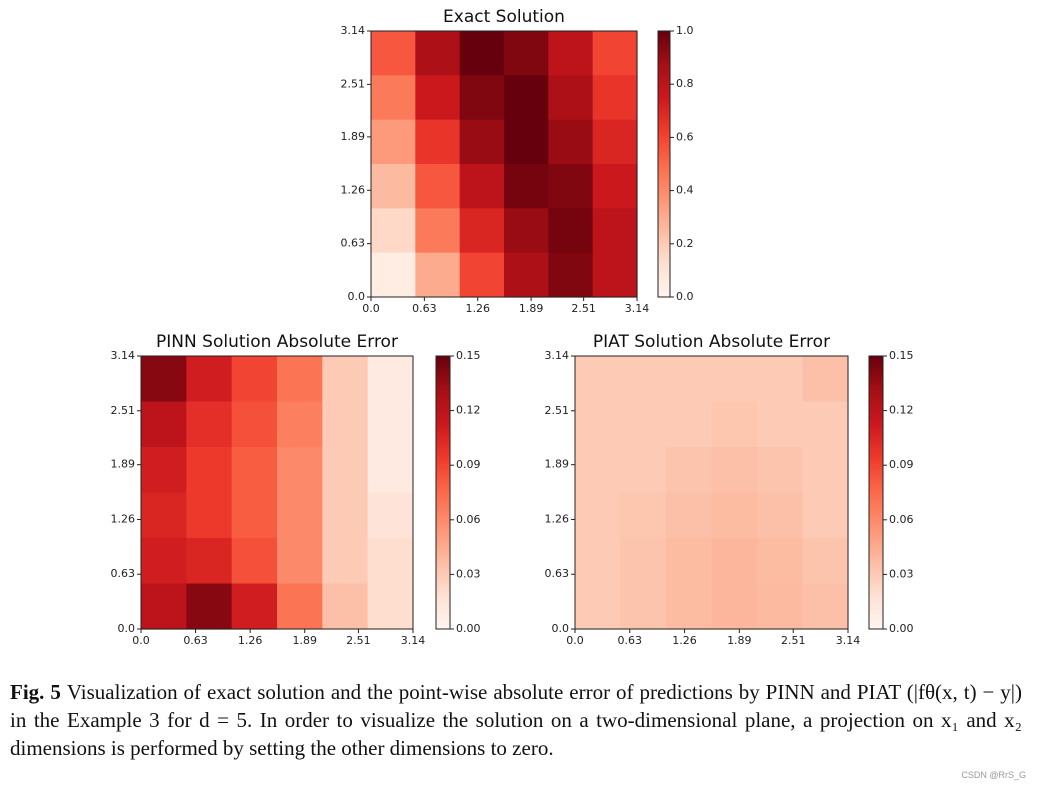 The height and width of the screenshot is (793, 1040). Describe the element at coordinates (901, 464) in the screenshot. I see `colorbar-tick-label: 0.09` at that location.